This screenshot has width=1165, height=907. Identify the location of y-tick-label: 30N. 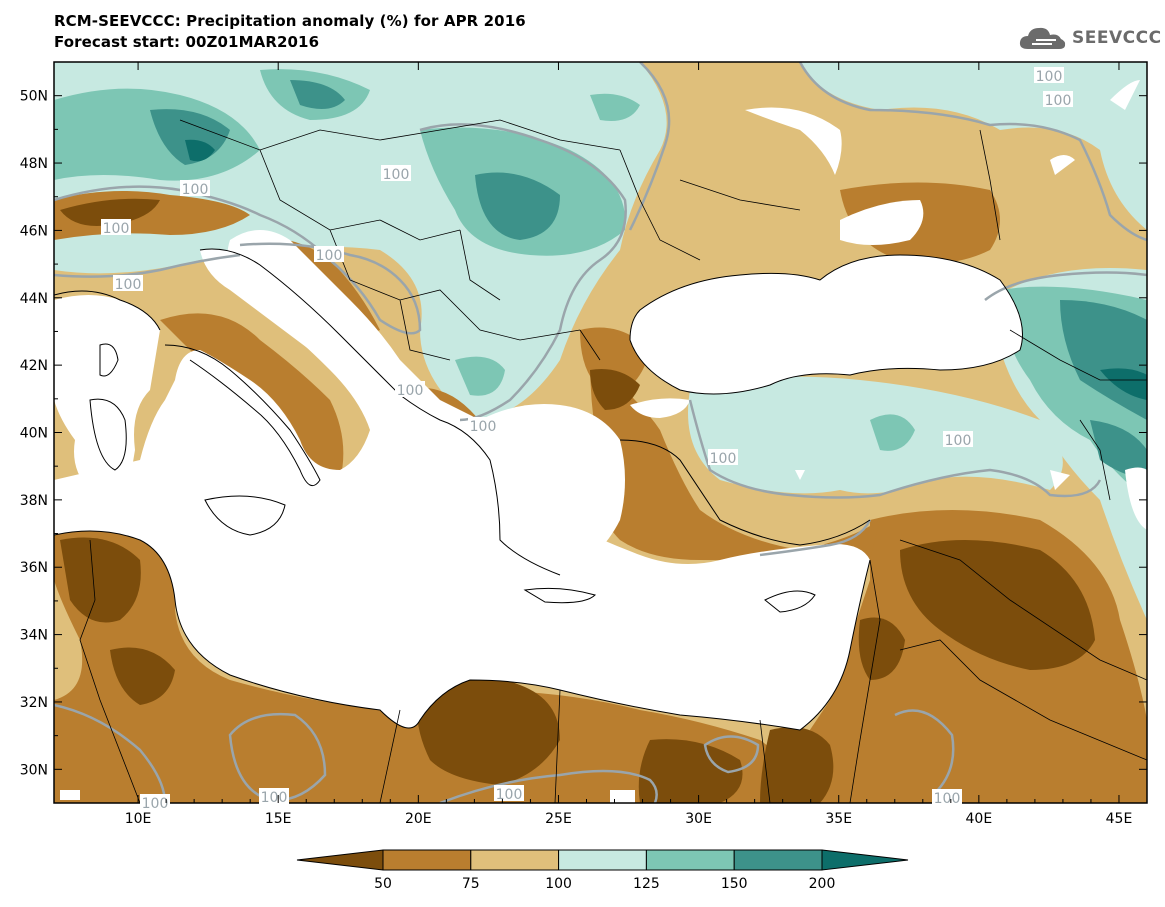
(34, 770).